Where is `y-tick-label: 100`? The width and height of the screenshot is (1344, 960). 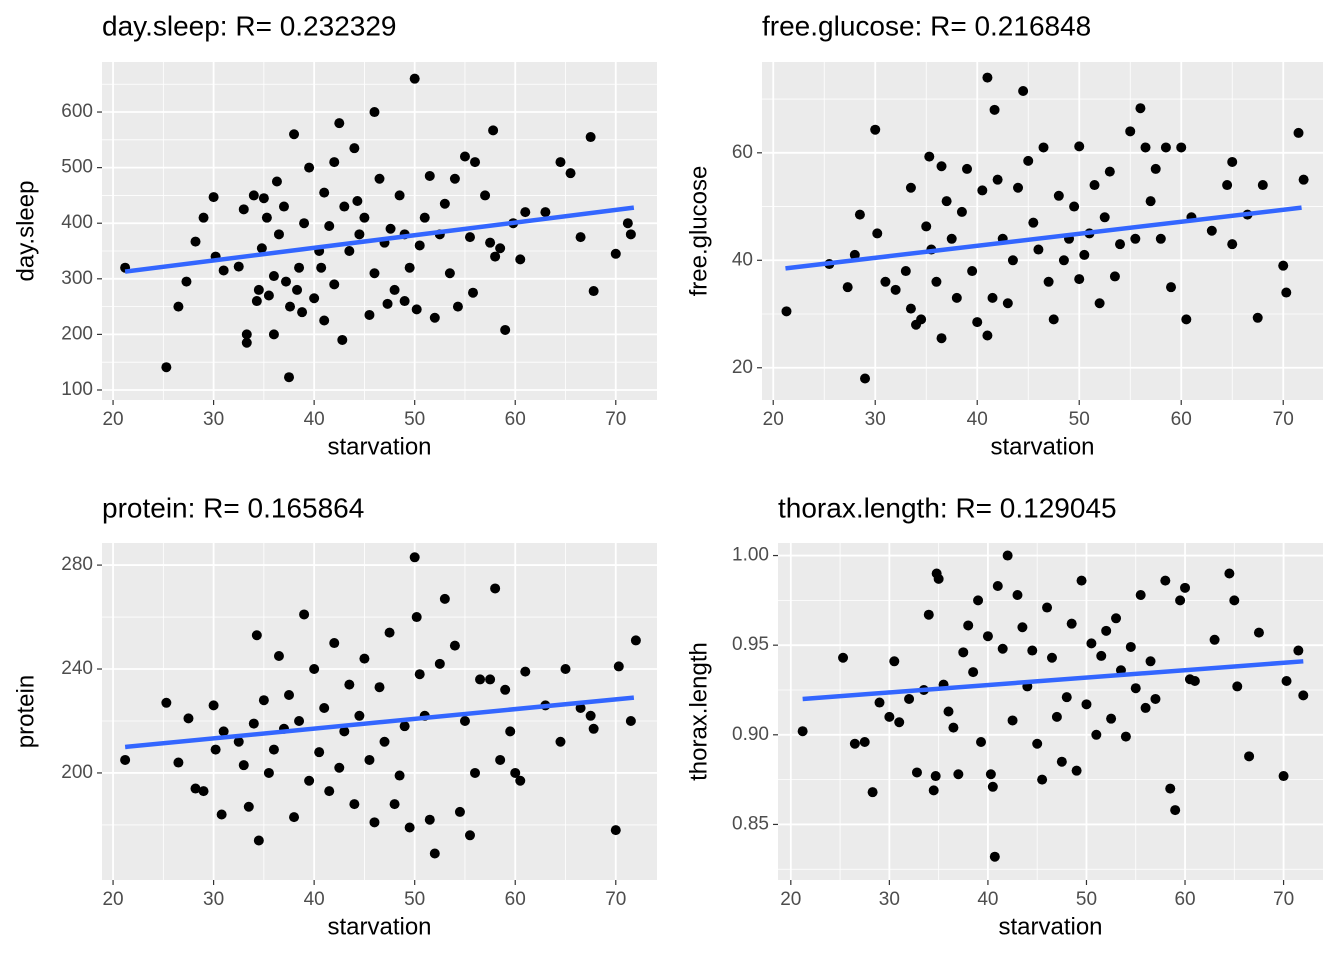 y-tick-label: 100 is located at coordinates (77, 389).